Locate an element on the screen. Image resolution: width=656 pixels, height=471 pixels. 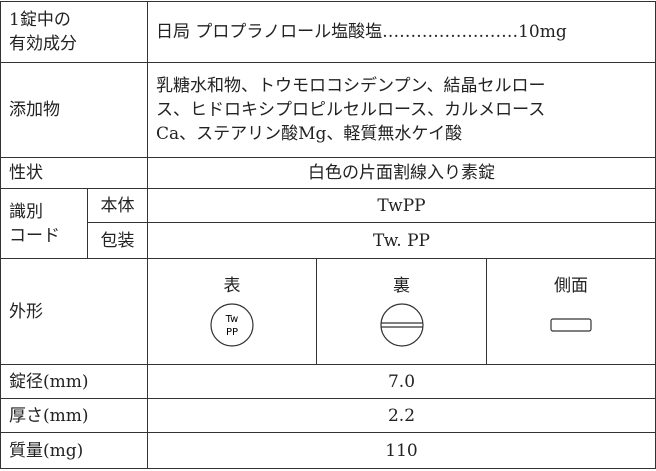
row-label: 1錠中の有効成分 is located at coordinates (74, 32).